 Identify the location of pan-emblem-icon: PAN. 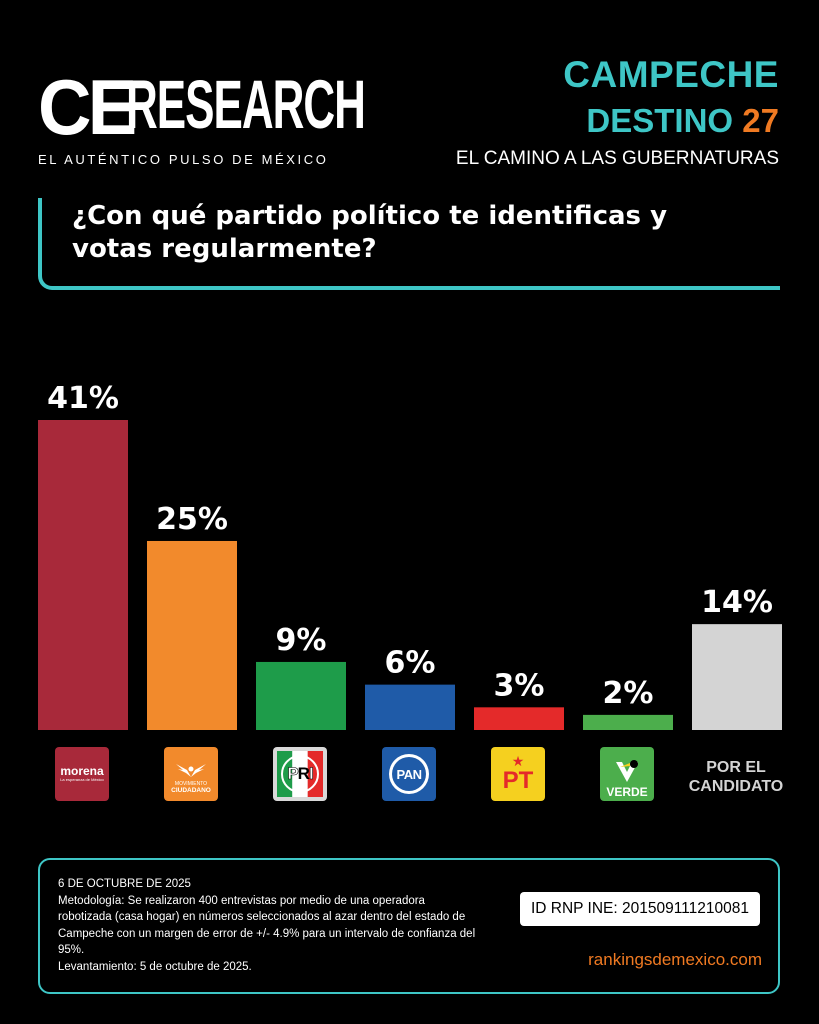
(409, 774).